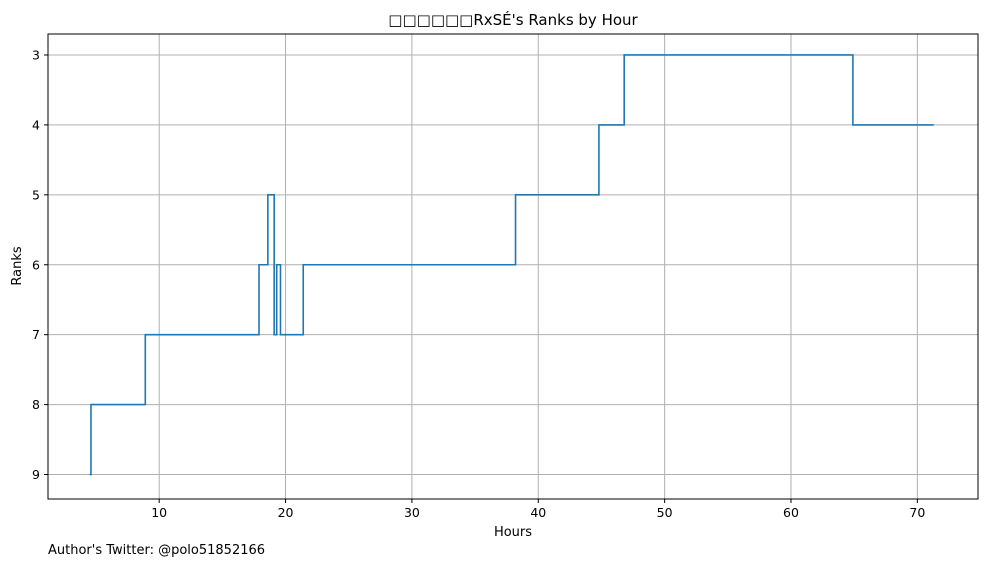 Image resolution: width=988 pixels, height=565 pixels. What do you see at coordinates (156, 550) in the screenshot?
I see `author-attribution: Author's Twitter: @polo51852166` at bounding box center [156, 550].